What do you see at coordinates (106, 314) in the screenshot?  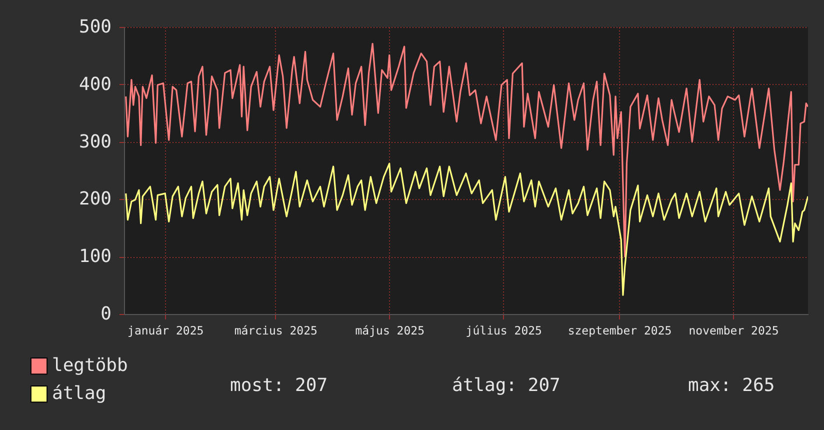 I see `y-tick-label: 0` at bounding box center [106, 314].